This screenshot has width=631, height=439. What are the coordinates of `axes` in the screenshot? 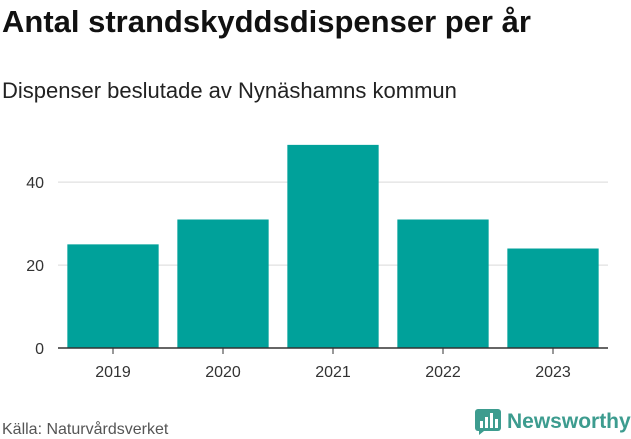 It's located at (333, 350).